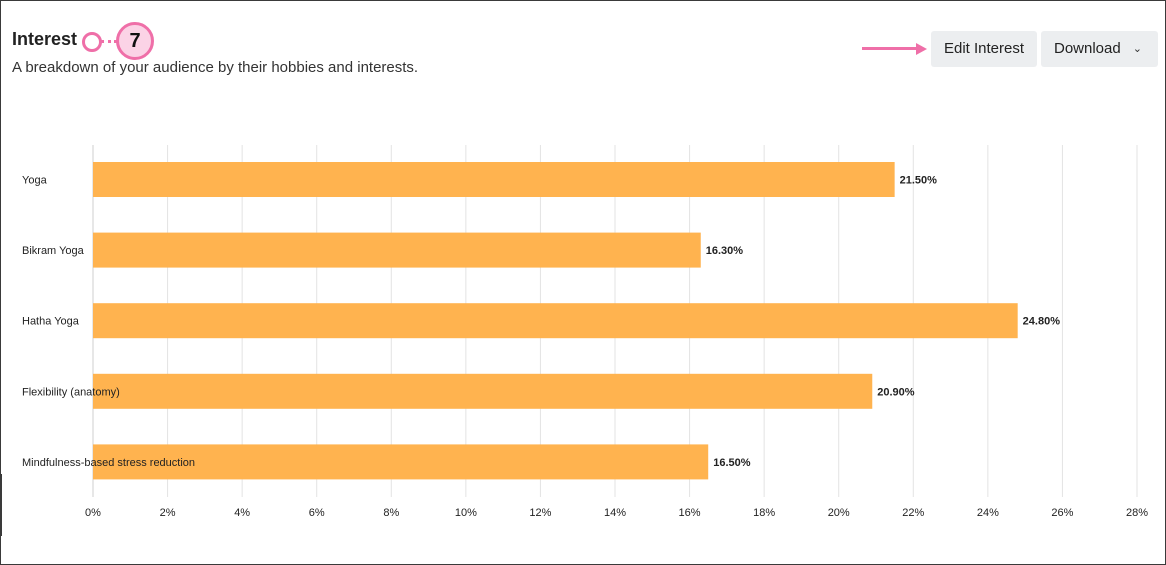  I want to click on download-button-label: Download, so click(1087, 48).